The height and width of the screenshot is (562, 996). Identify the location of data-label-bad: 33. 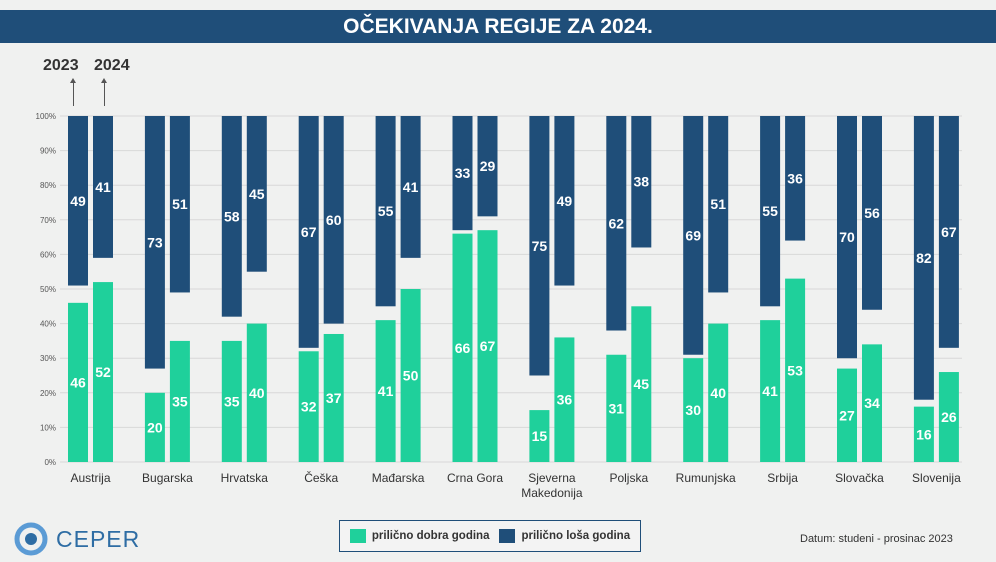
(463, 173).